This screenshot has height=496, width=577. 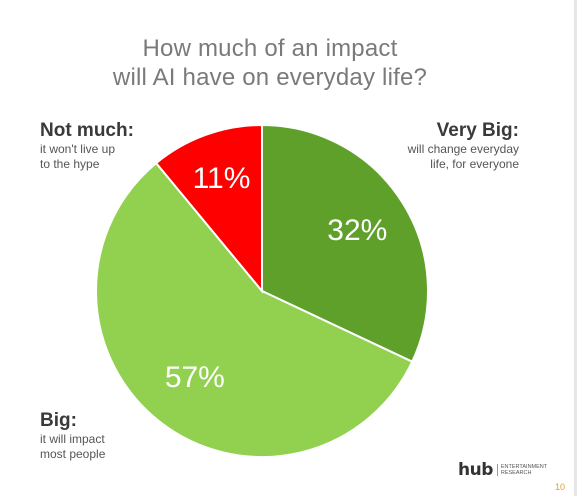 I want to click on legend-not-much-desc-2: to the hype, so click(x=70, y=164).